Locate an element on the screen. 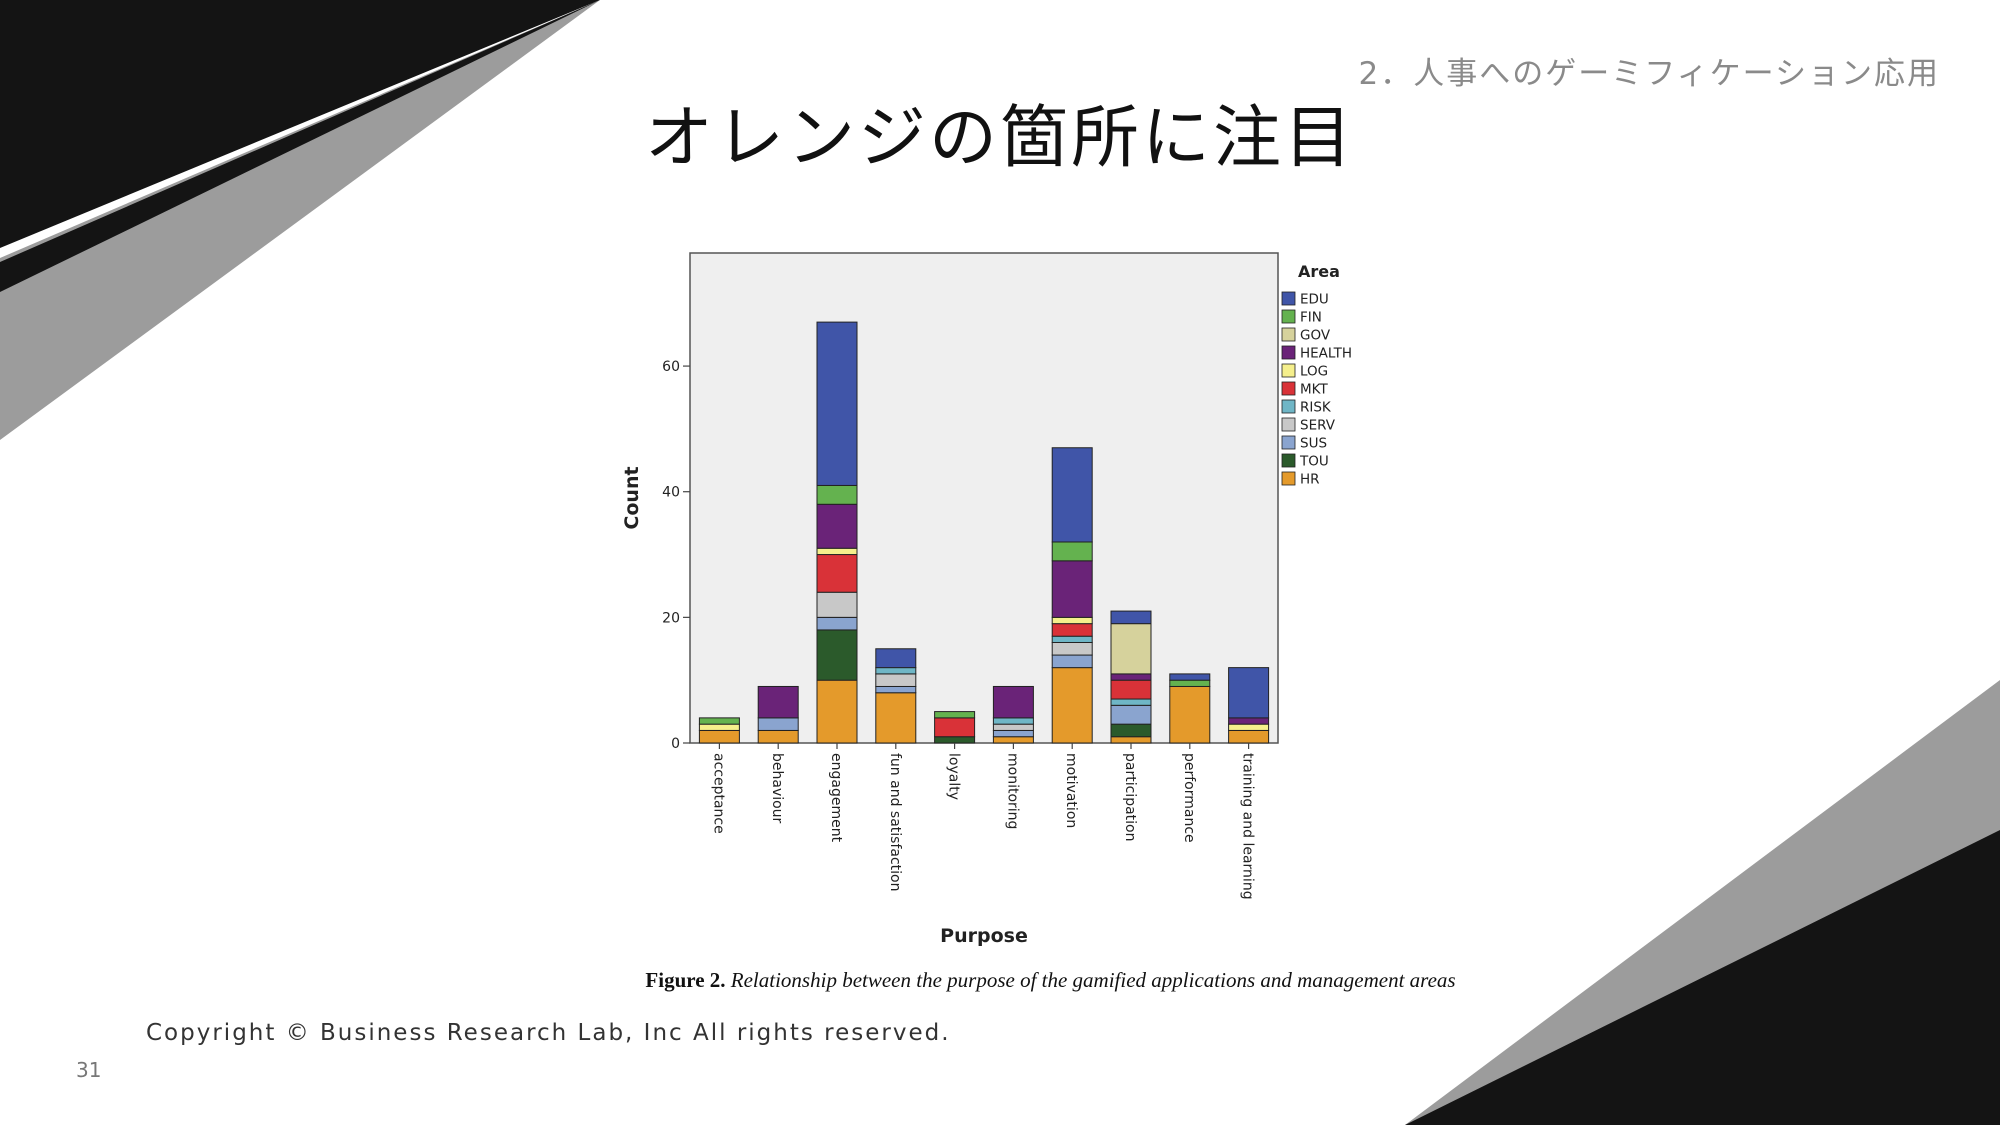  x-tick-label: motivation is located at coordinates (1071, 790).